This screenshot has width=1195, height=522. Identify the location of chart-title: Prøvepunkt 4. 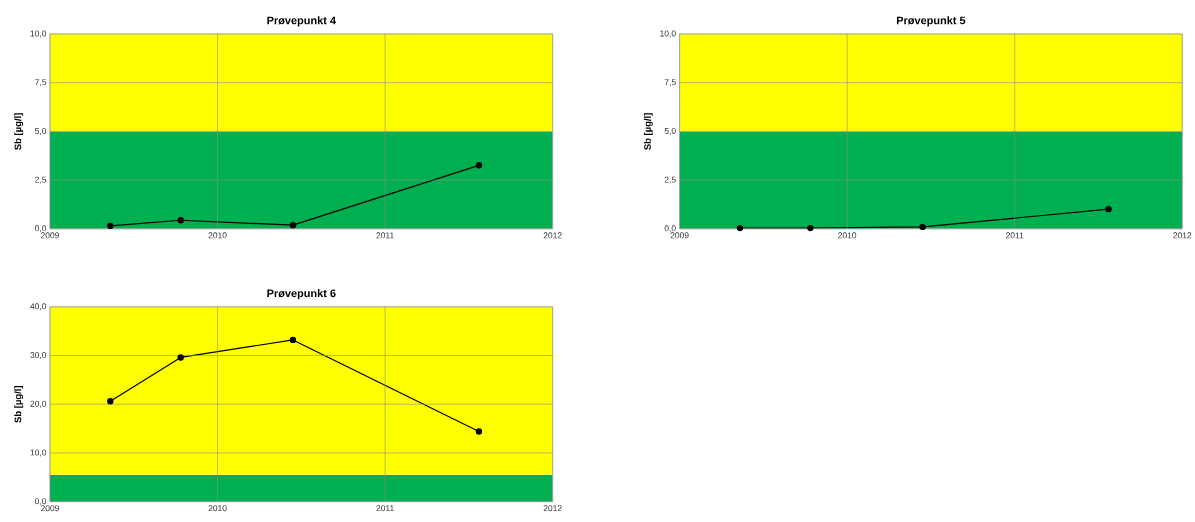
(301, 21).